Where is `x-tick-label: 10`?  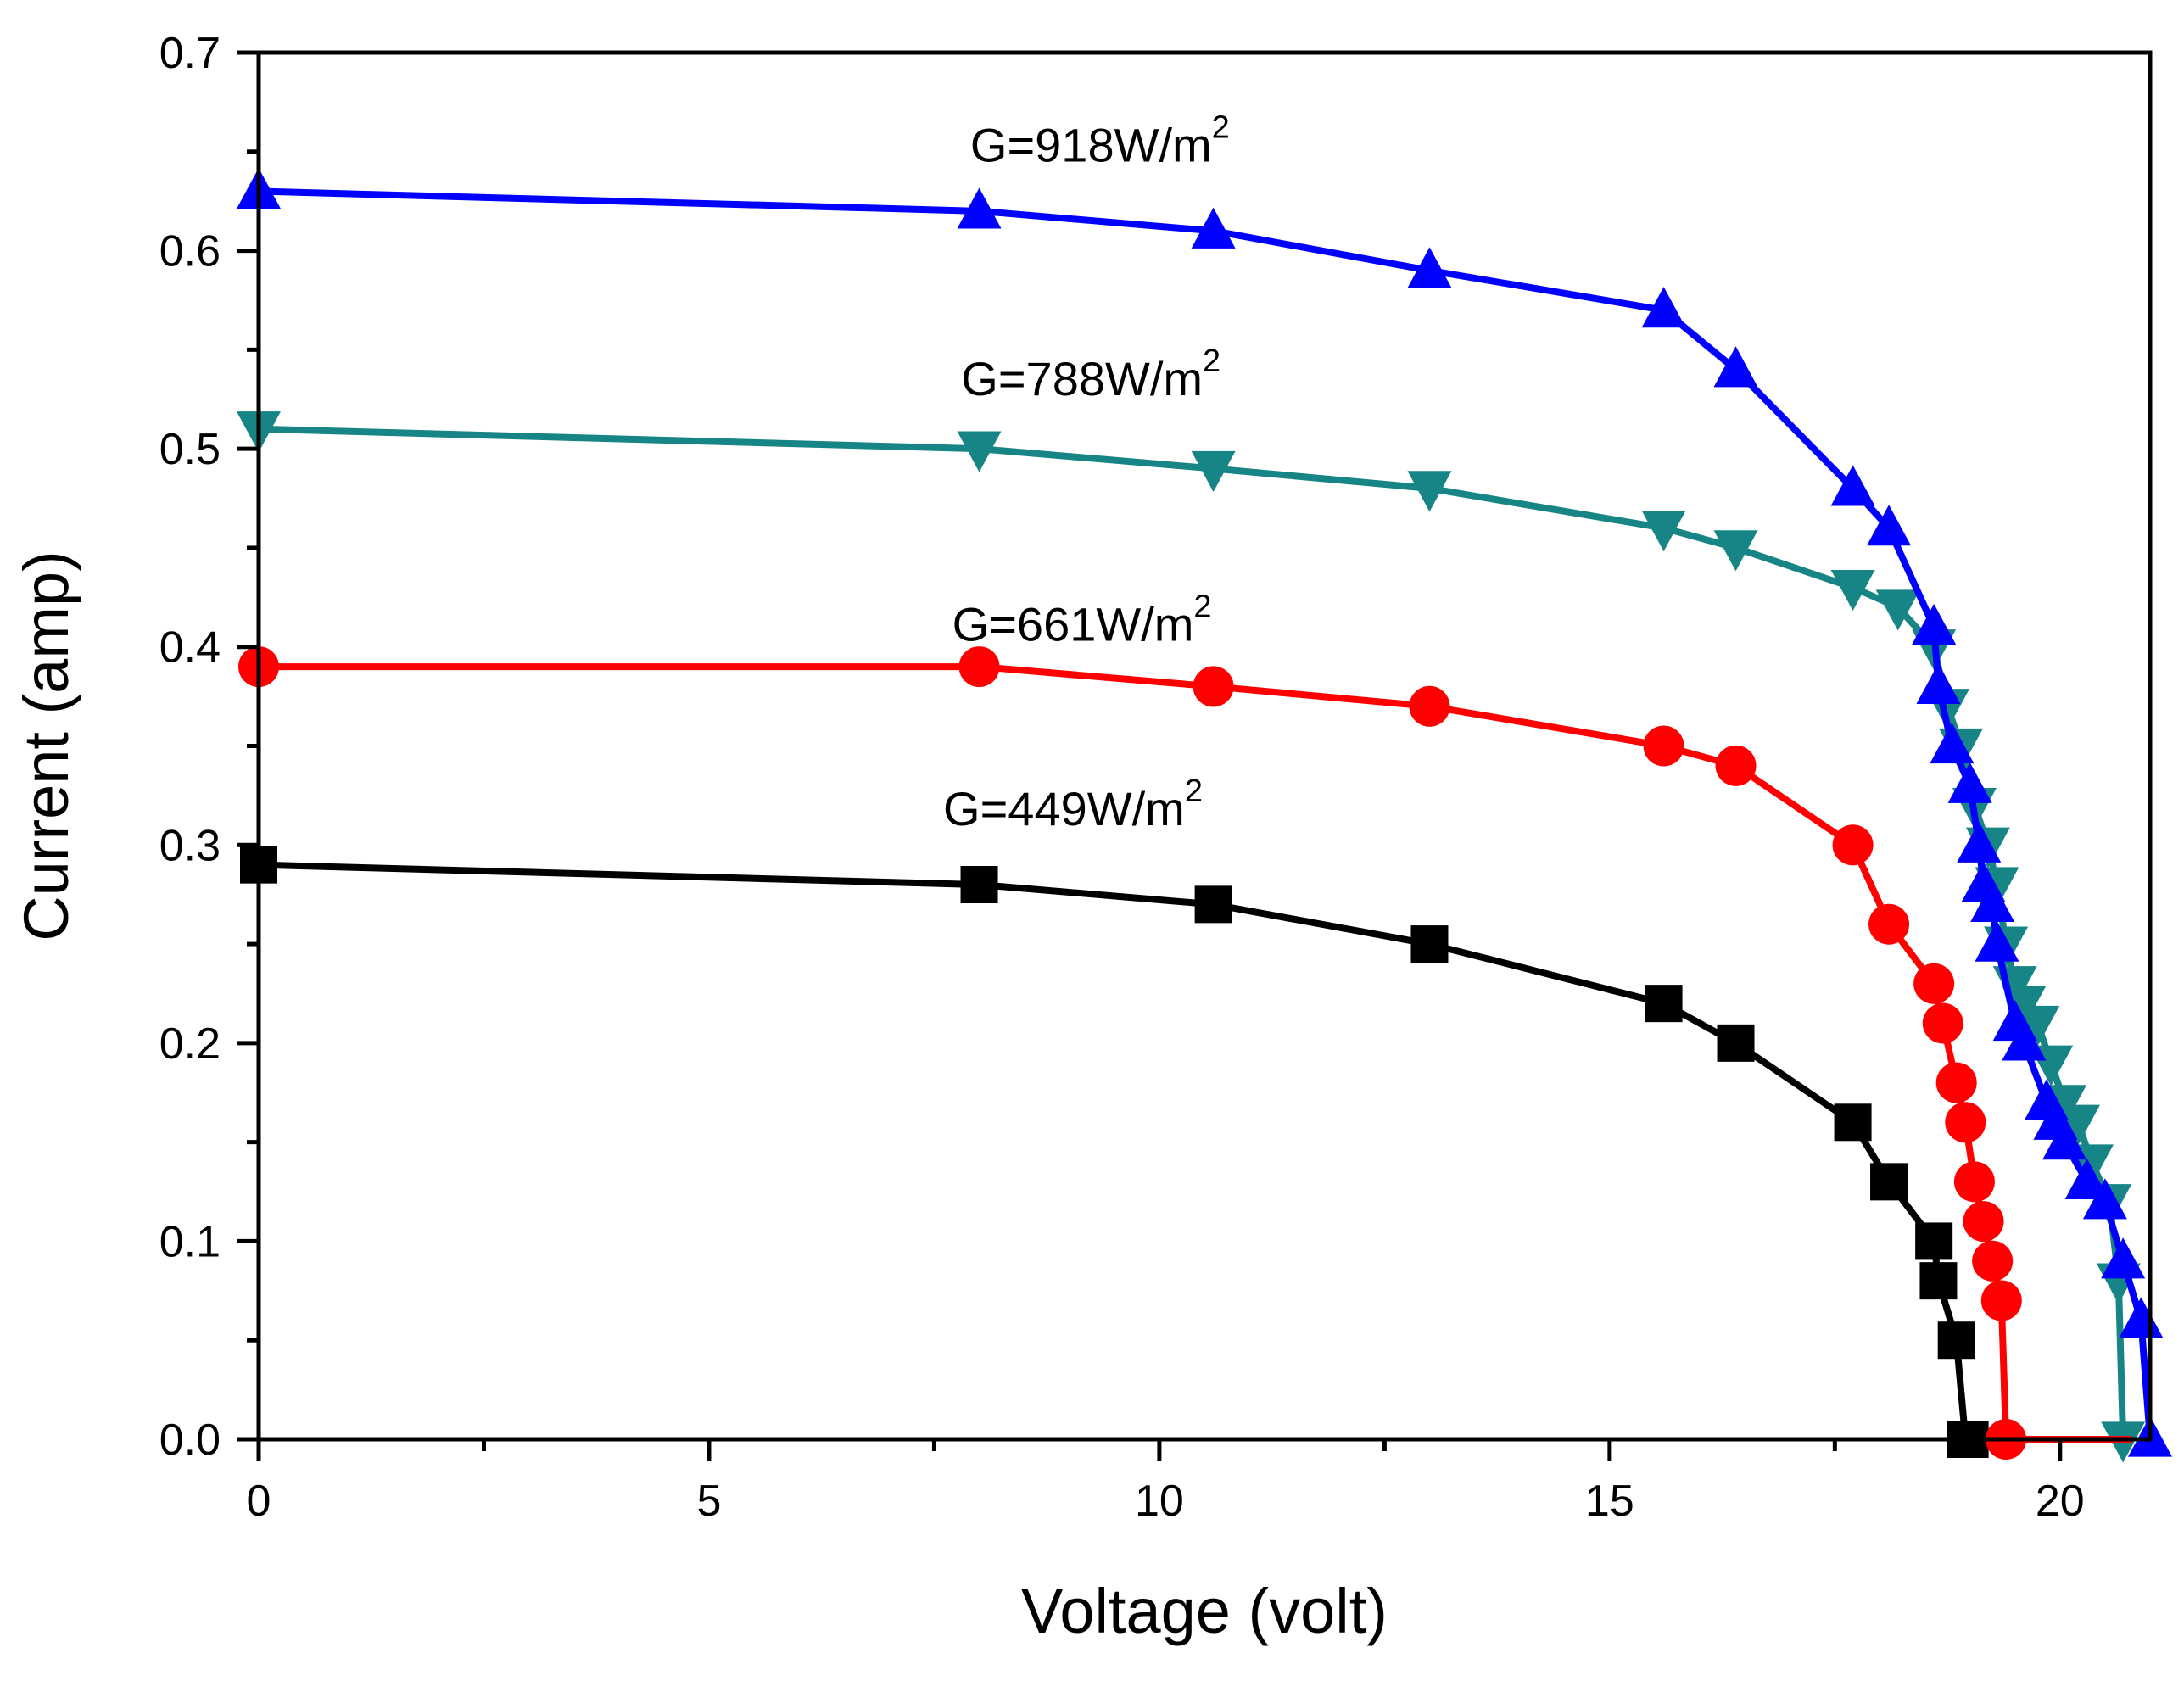 x-tick-label: 10 is located at coordinates (1160, 1501).